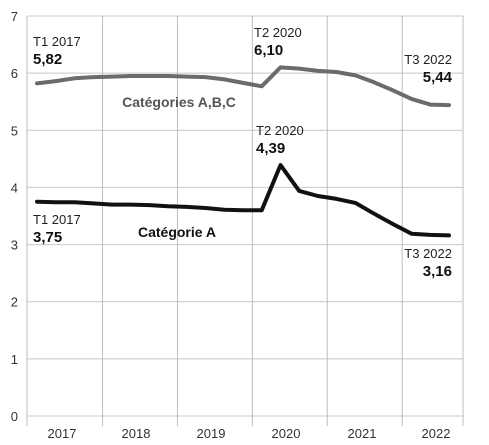 Image resolution: width=489 pixels, height=445 pixels. Describe the element at coordinates (437, 271) in the screenshot. I see `annotation-value: 3,16` at that location.